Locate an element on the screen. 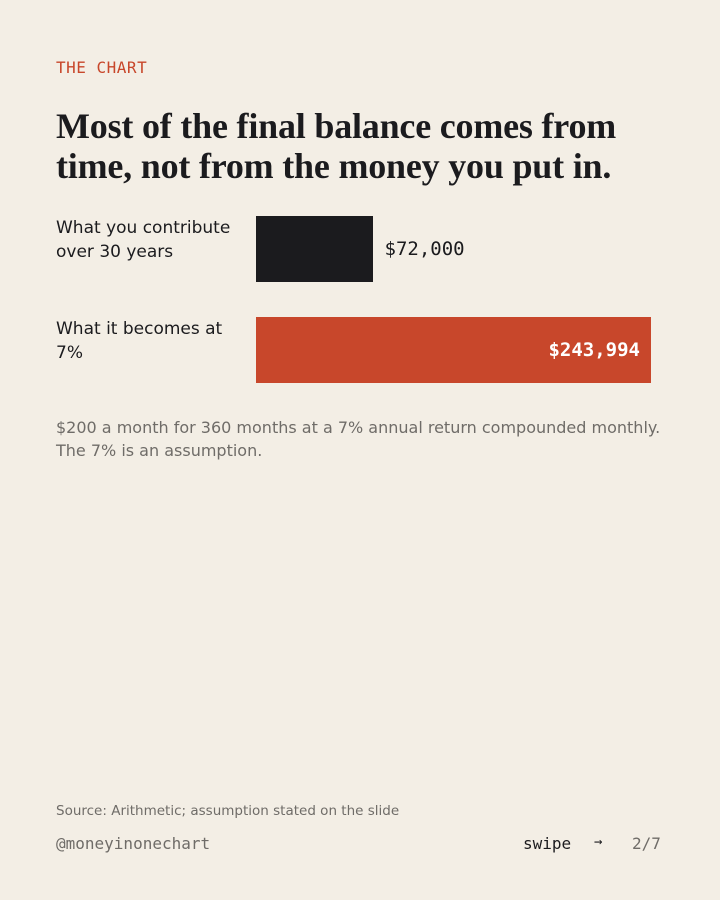 Image resolution: width=720 pixels, height=900 pixels. bar-row: What you contribute over 30 years $72,000 is located at coordinates (361, 249).